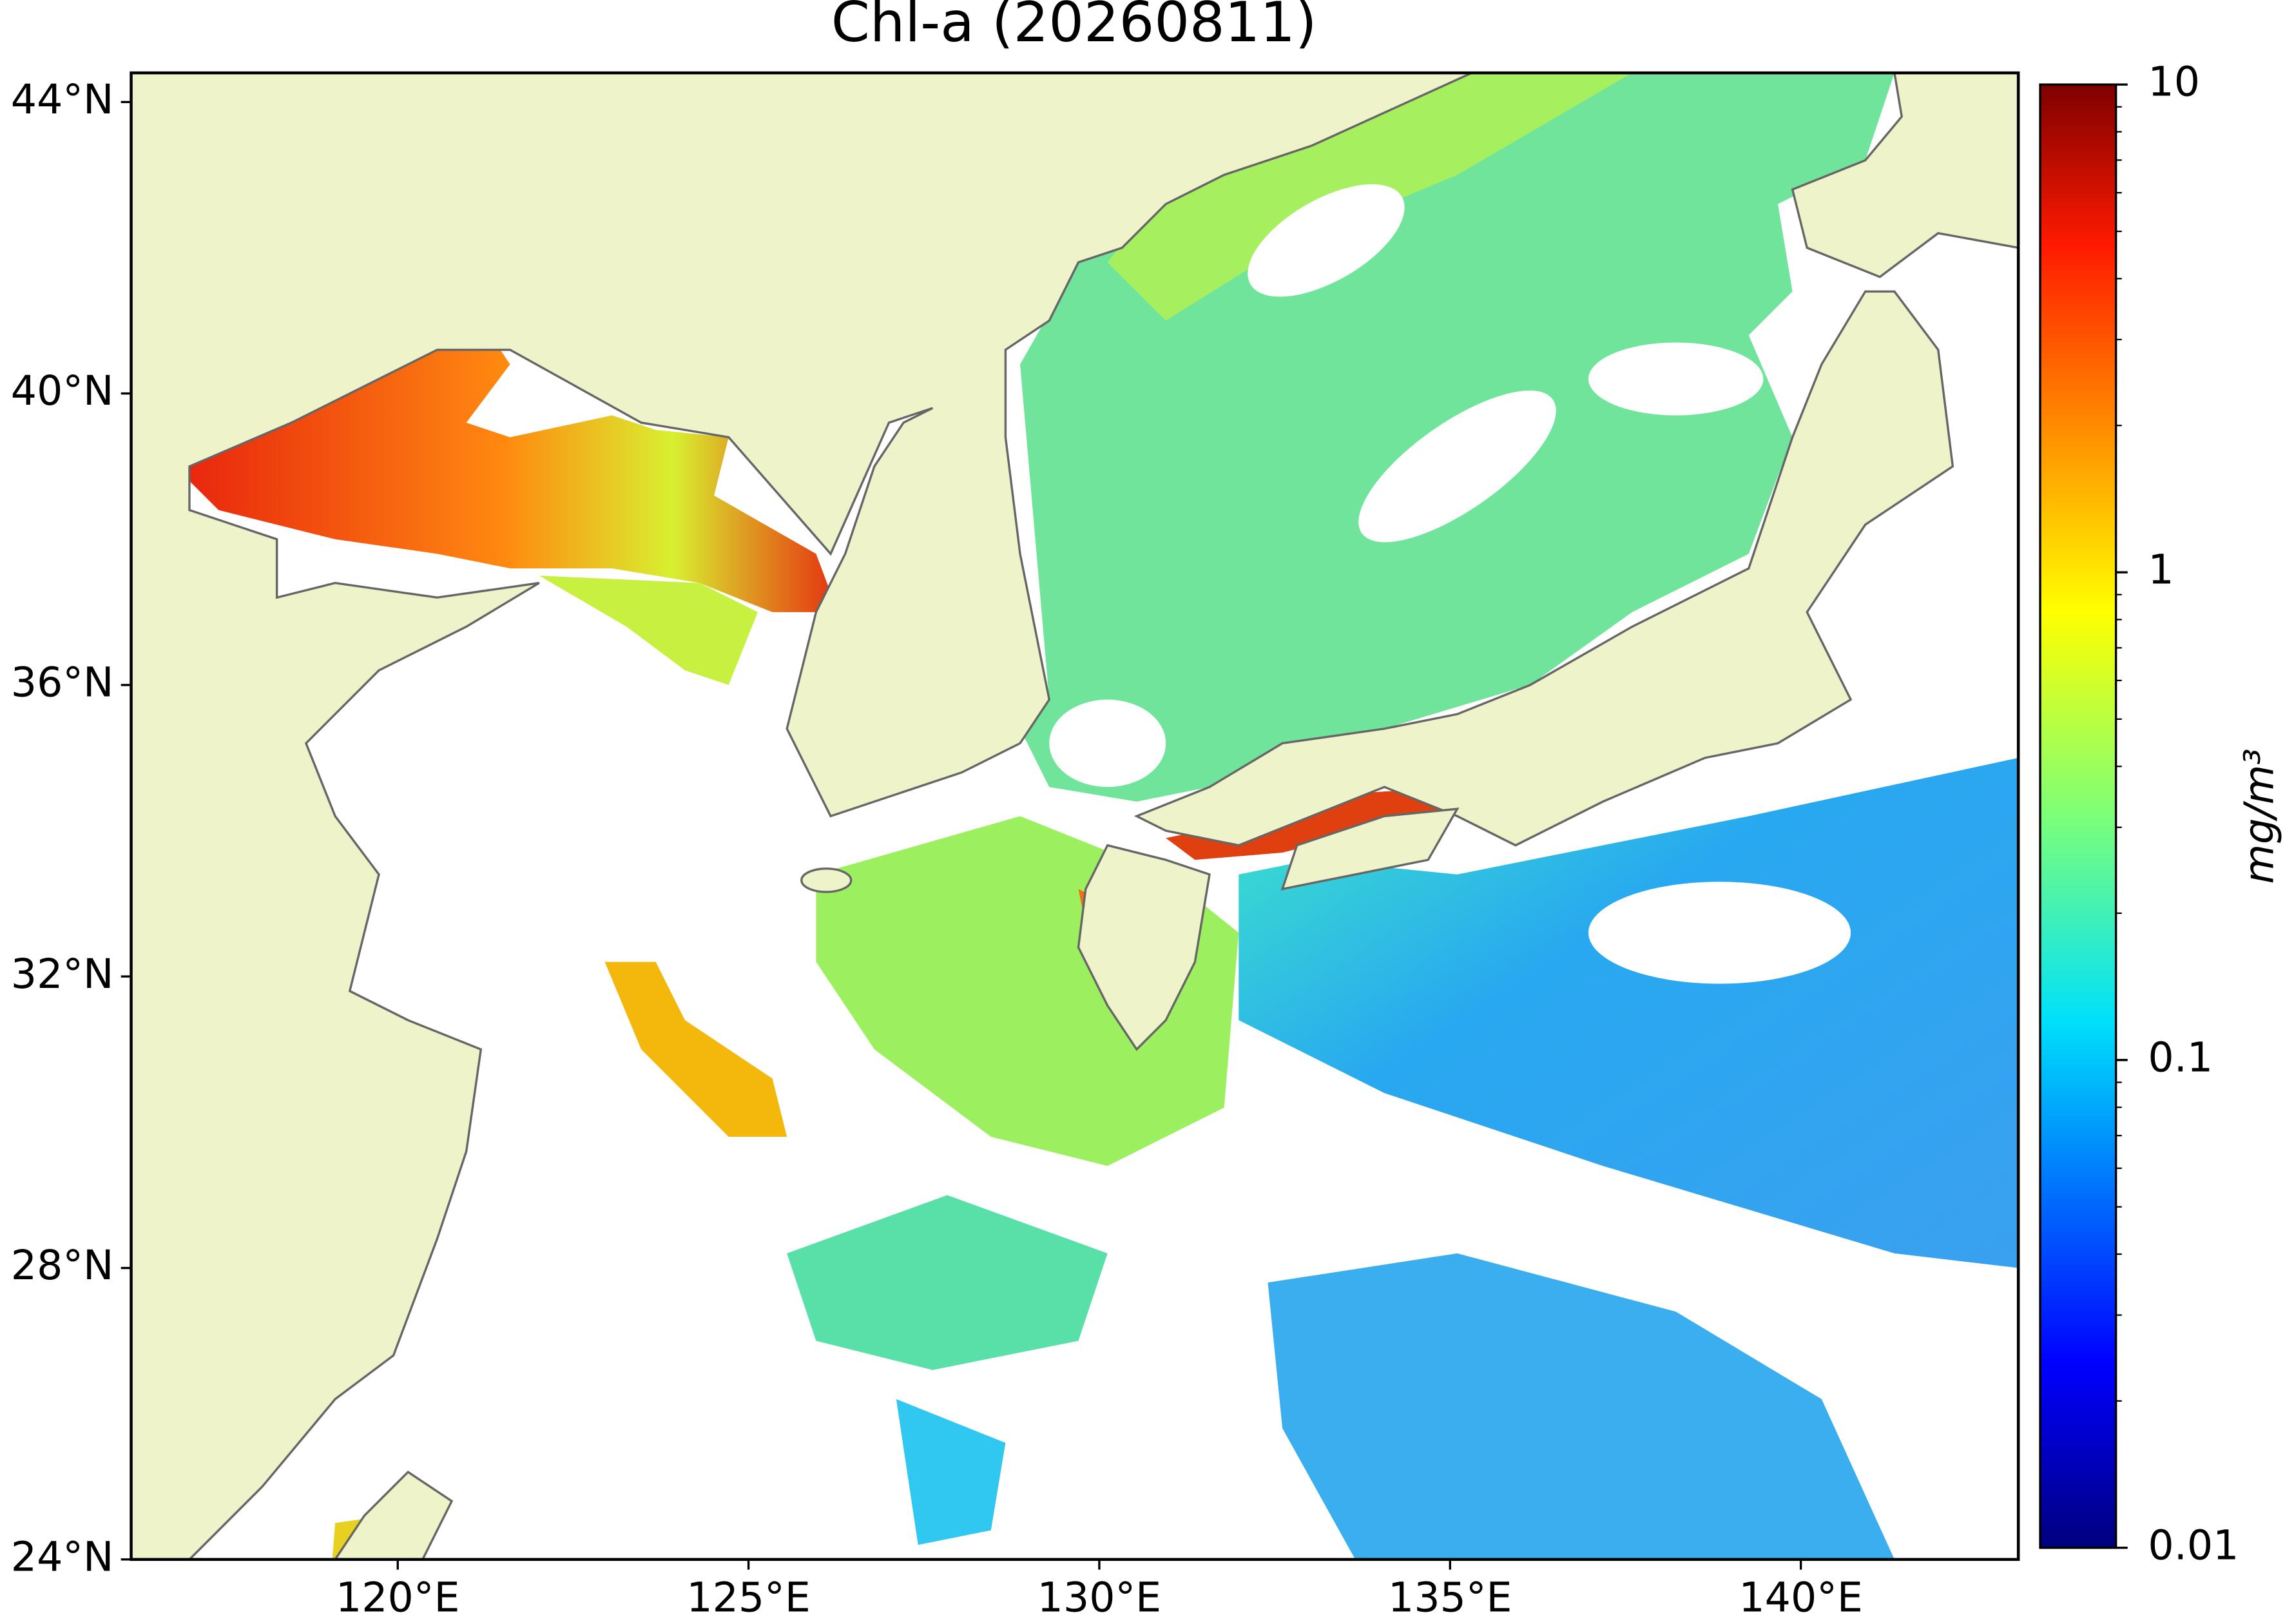 This screenshot has height=1624, width=2285. What do you see at coordinates (506, 477) in the screenshot?
I see `chl-bohai` at bounding box center [506, 477].